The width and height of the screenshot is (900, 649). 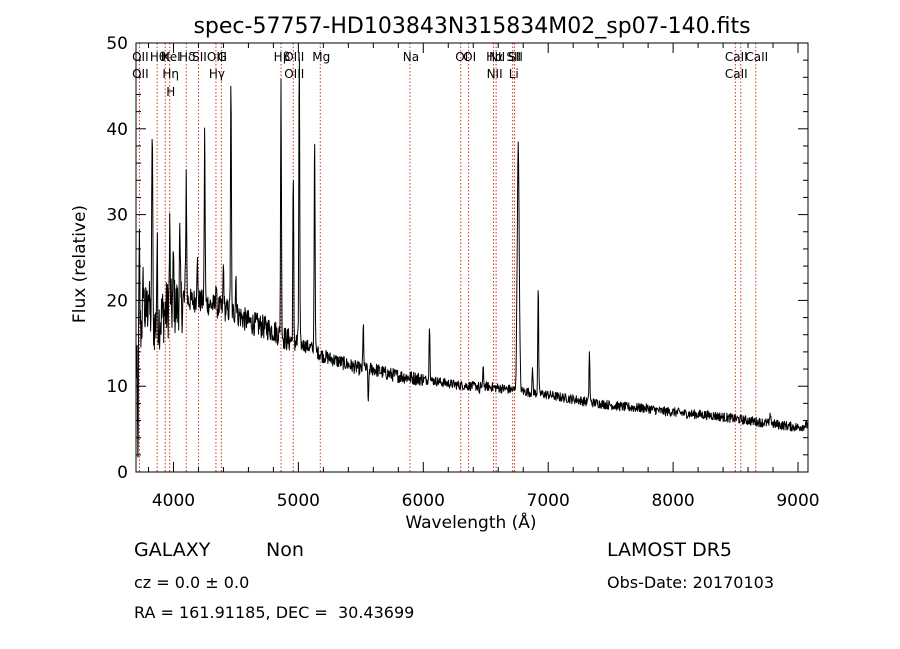 What do you see at coordinates (170, 92) in the screenshot?
I see `spectral-line-label: H` at bounding box center [170, 92].